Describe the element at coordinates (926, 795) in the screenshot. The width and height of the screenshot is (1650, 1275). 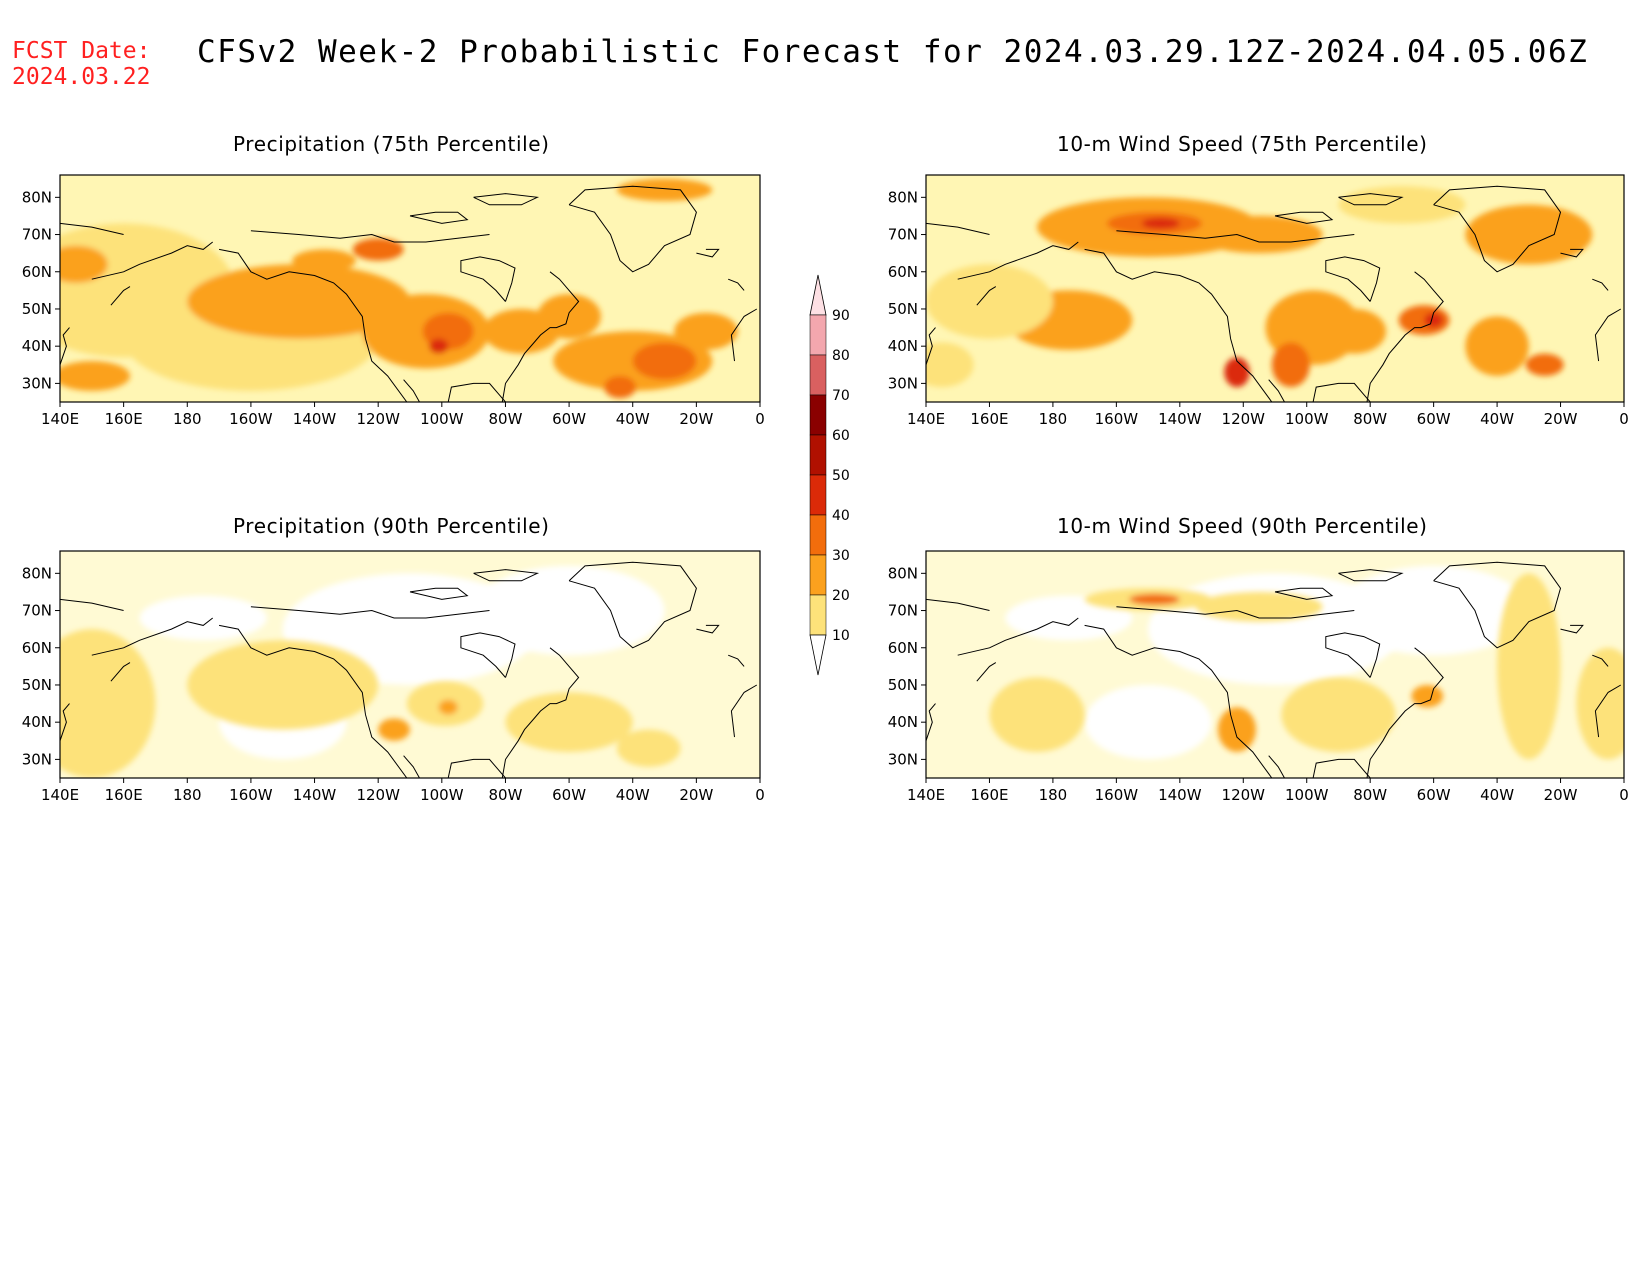
I see `lon-tick-label: 140E` at that location.